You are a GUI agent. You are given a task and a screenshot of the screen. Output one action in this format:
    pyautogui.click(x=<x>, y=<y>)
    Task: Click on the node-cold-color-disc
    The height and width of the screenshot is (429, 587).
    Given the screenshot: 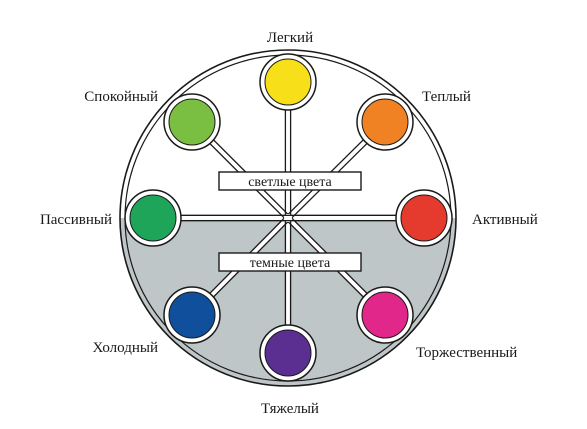 What is the action you would take?
    pyautogui.click(x=192, y=315)
    